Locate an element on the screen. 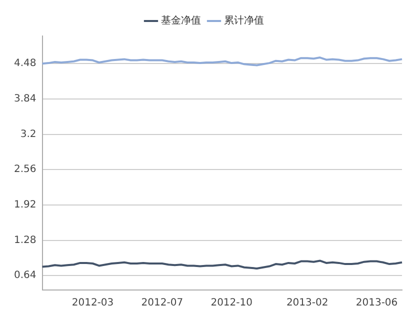 The width and height of the screenshot is (420, 320). y-tick-label: 1.92 is located at coordinates (25, 205).